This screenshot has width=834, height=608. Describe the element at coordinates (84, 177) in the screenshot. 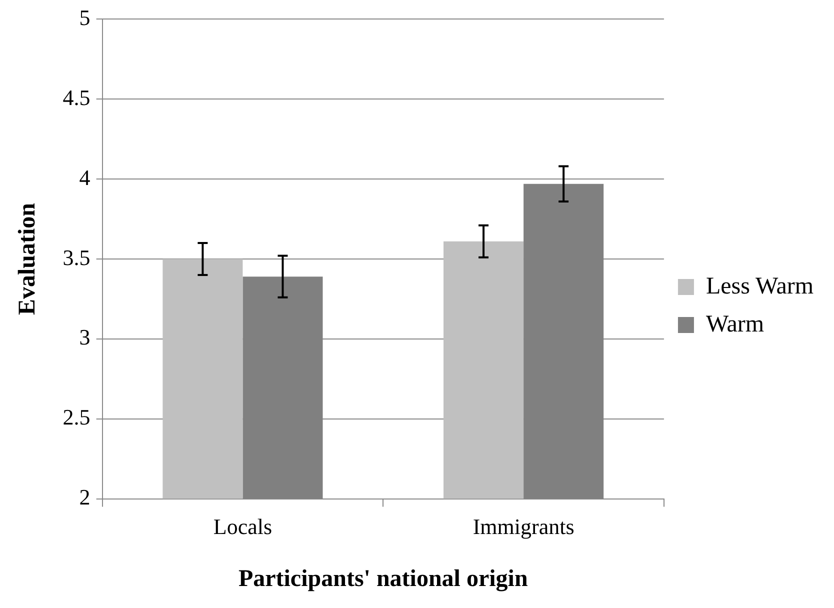

I see `y-tick-label: 4` at that location.